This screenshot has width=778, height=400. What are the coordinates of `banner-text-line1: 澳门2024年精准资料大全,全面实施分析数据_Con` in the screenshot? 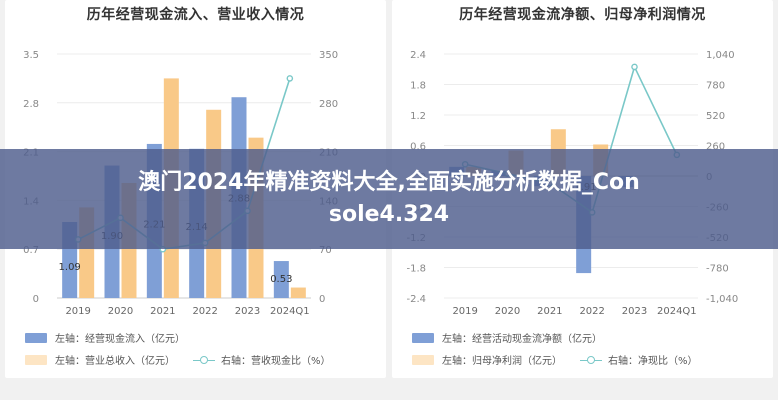 It's located at (389, 182).